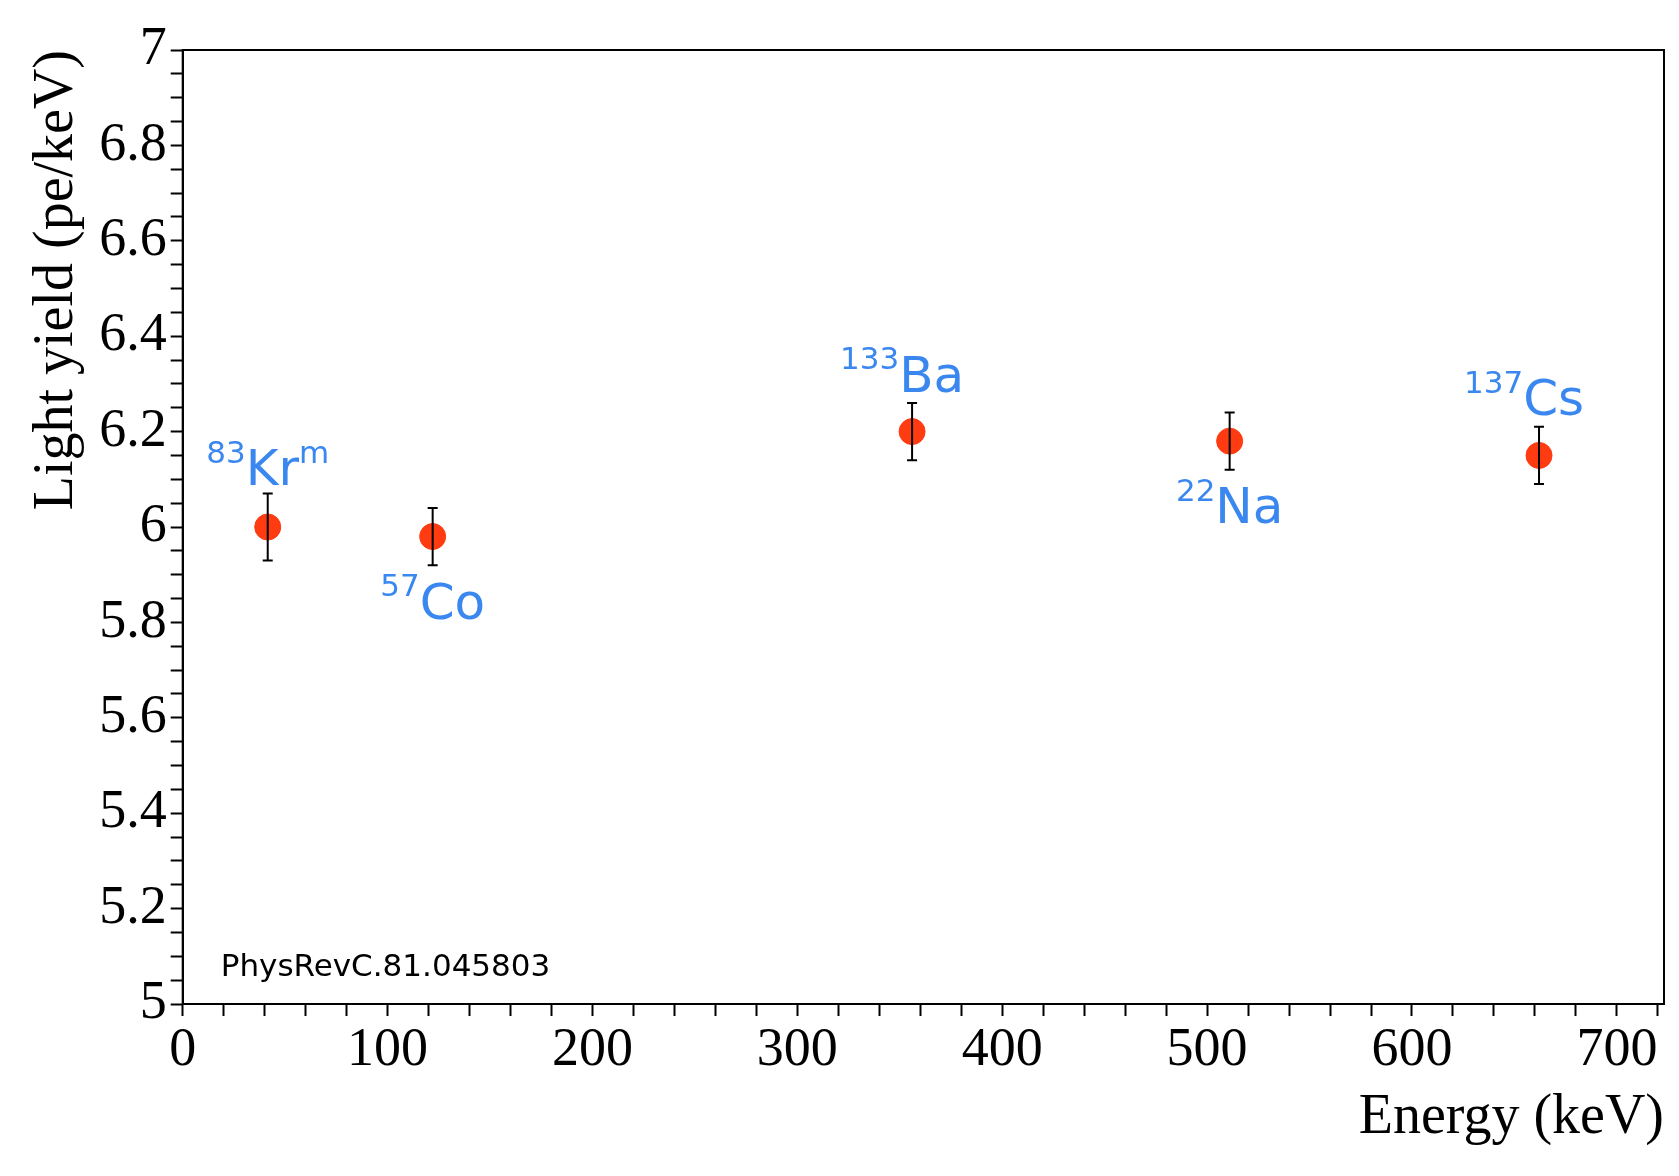  I want to click on x-tick-label: 700, so click(1617, 1046).